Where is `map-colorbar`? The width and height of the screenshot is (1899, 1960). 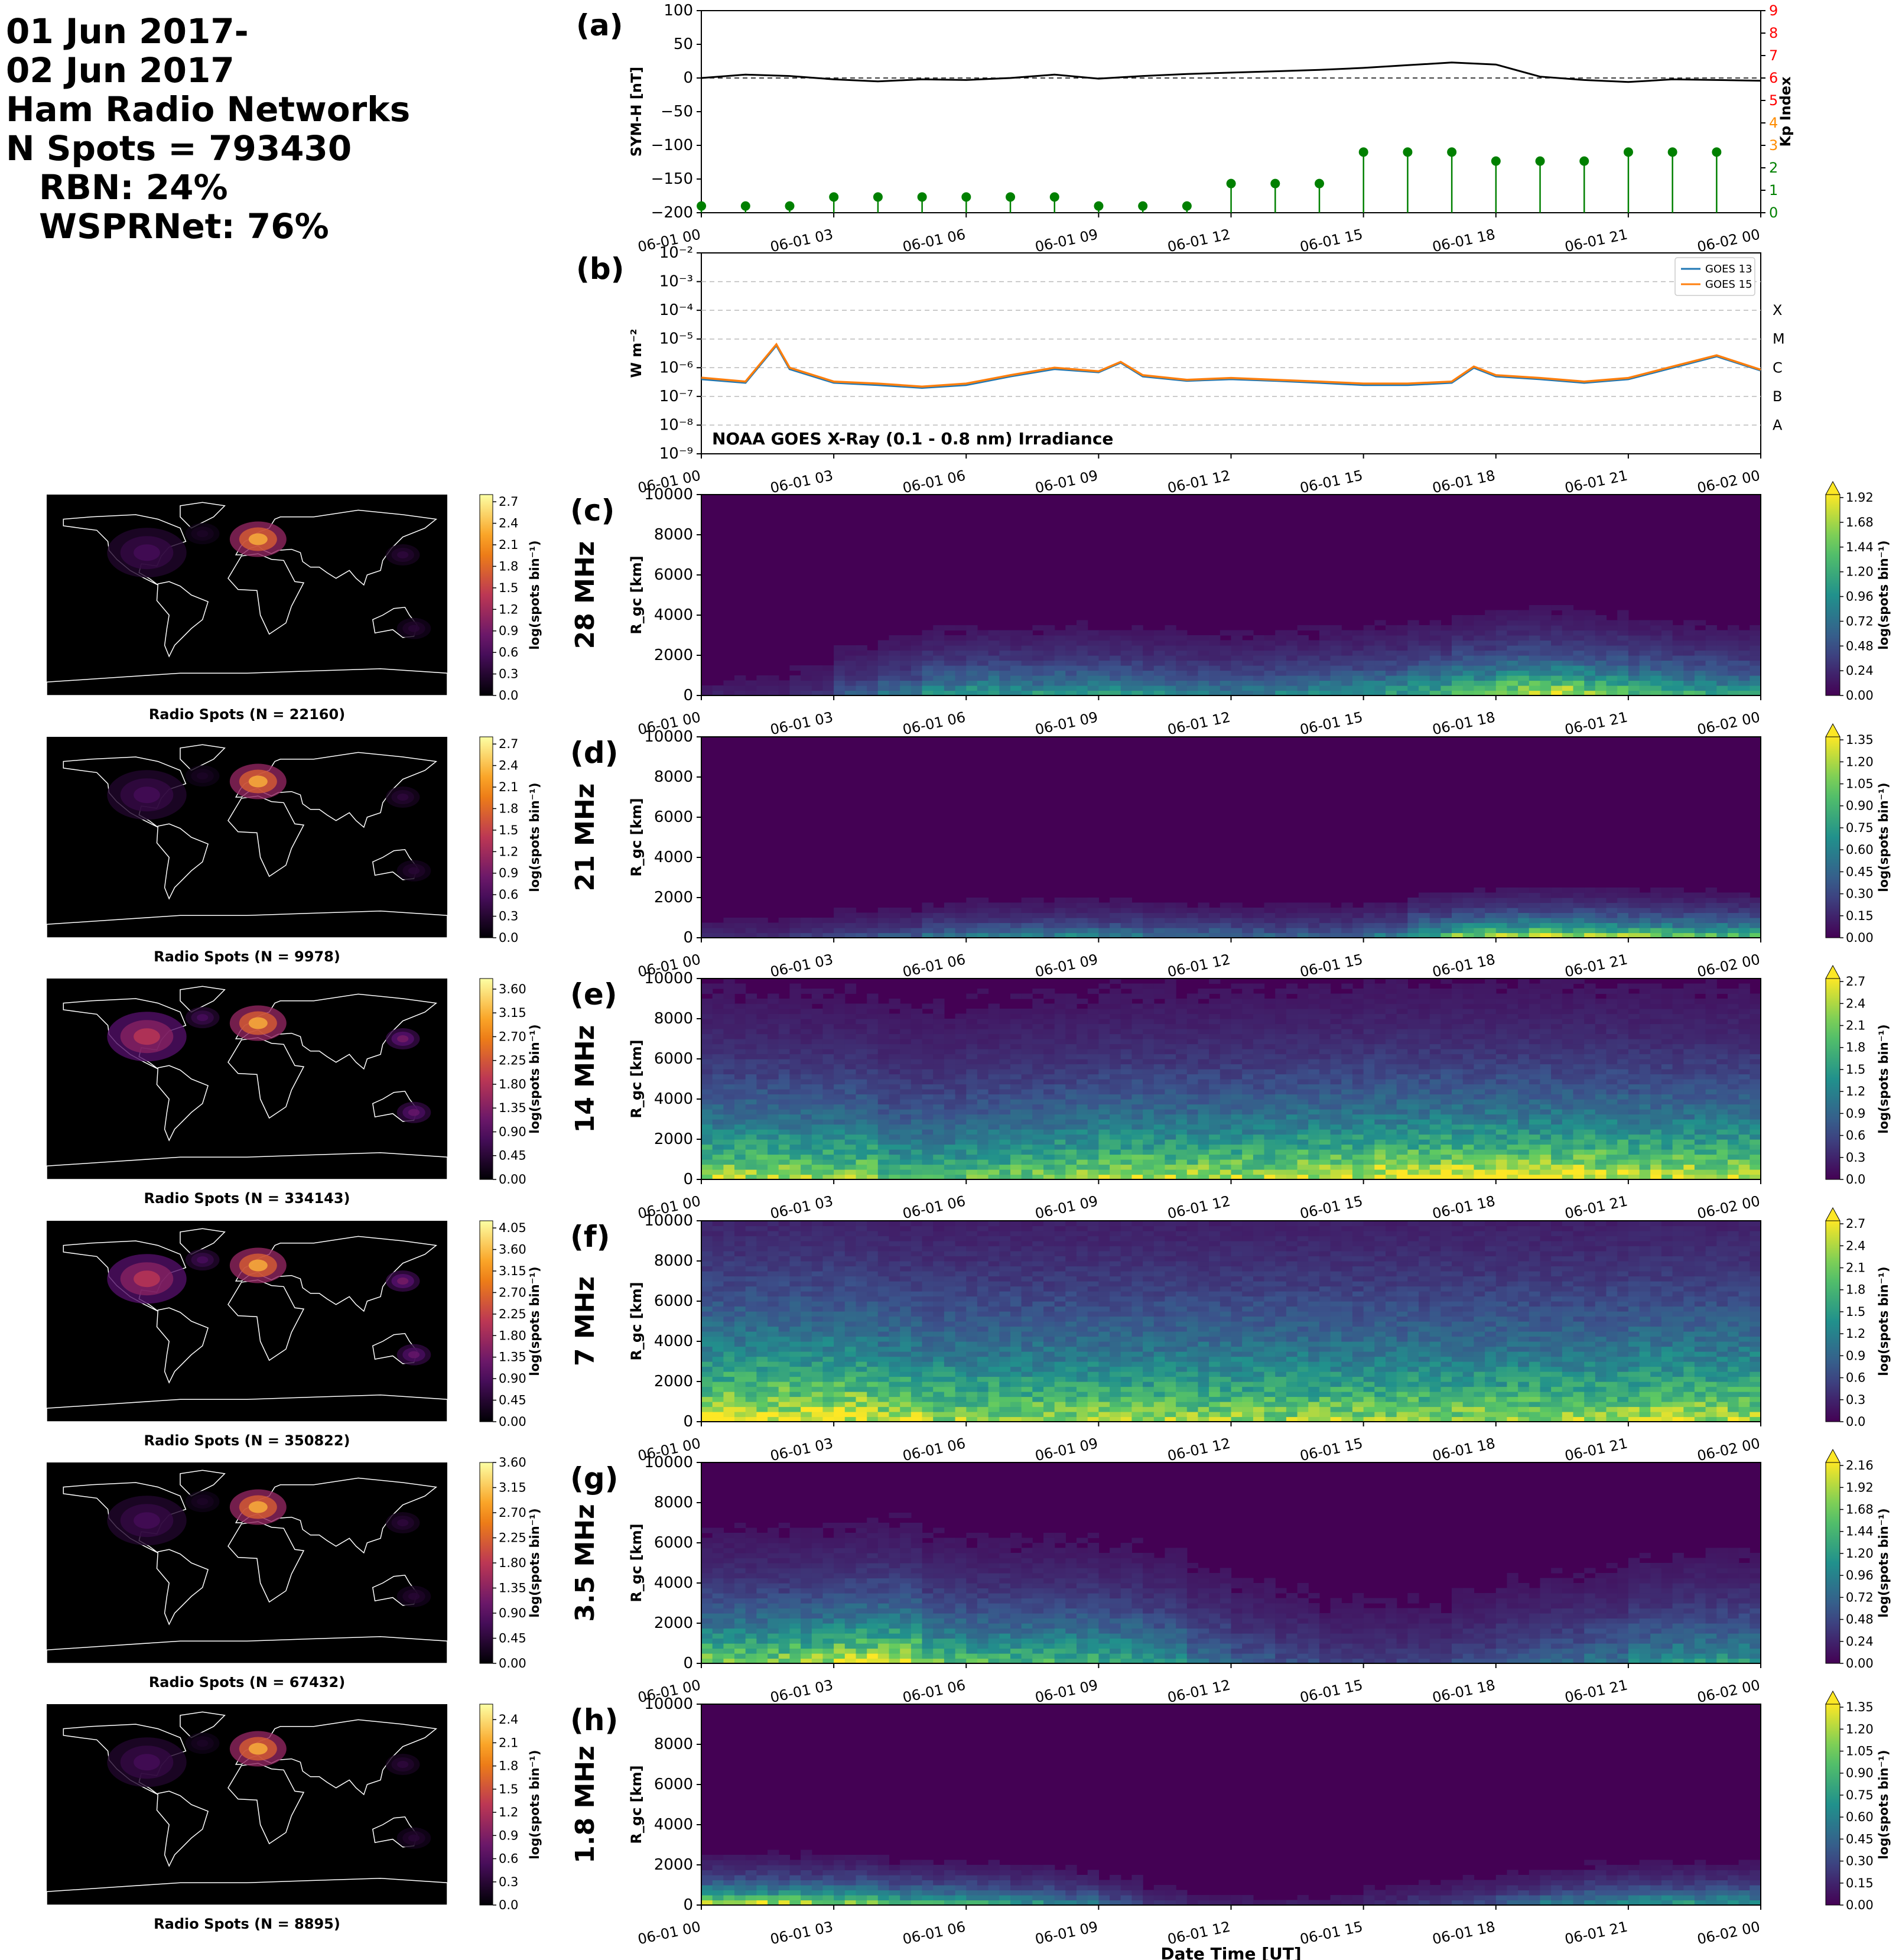
map-colorbar is located at coordinates (486, 1079).